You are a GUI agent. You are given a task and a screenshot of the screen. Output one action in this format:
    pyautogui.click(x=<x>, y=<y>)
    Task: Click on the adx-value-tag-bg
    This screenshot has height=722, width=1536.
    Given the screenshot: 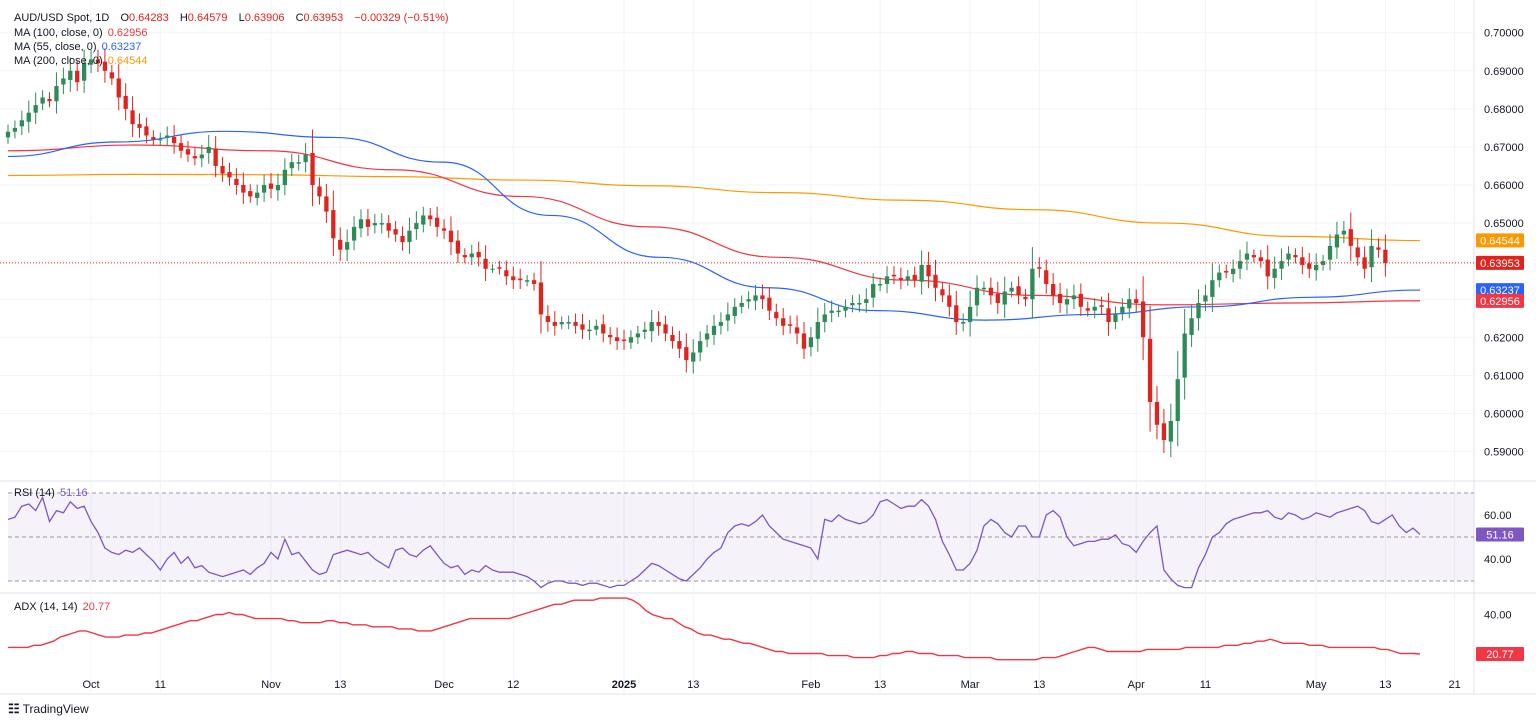 What is the action you would take?
    pyautogui.click(x=1500, y=653)
    